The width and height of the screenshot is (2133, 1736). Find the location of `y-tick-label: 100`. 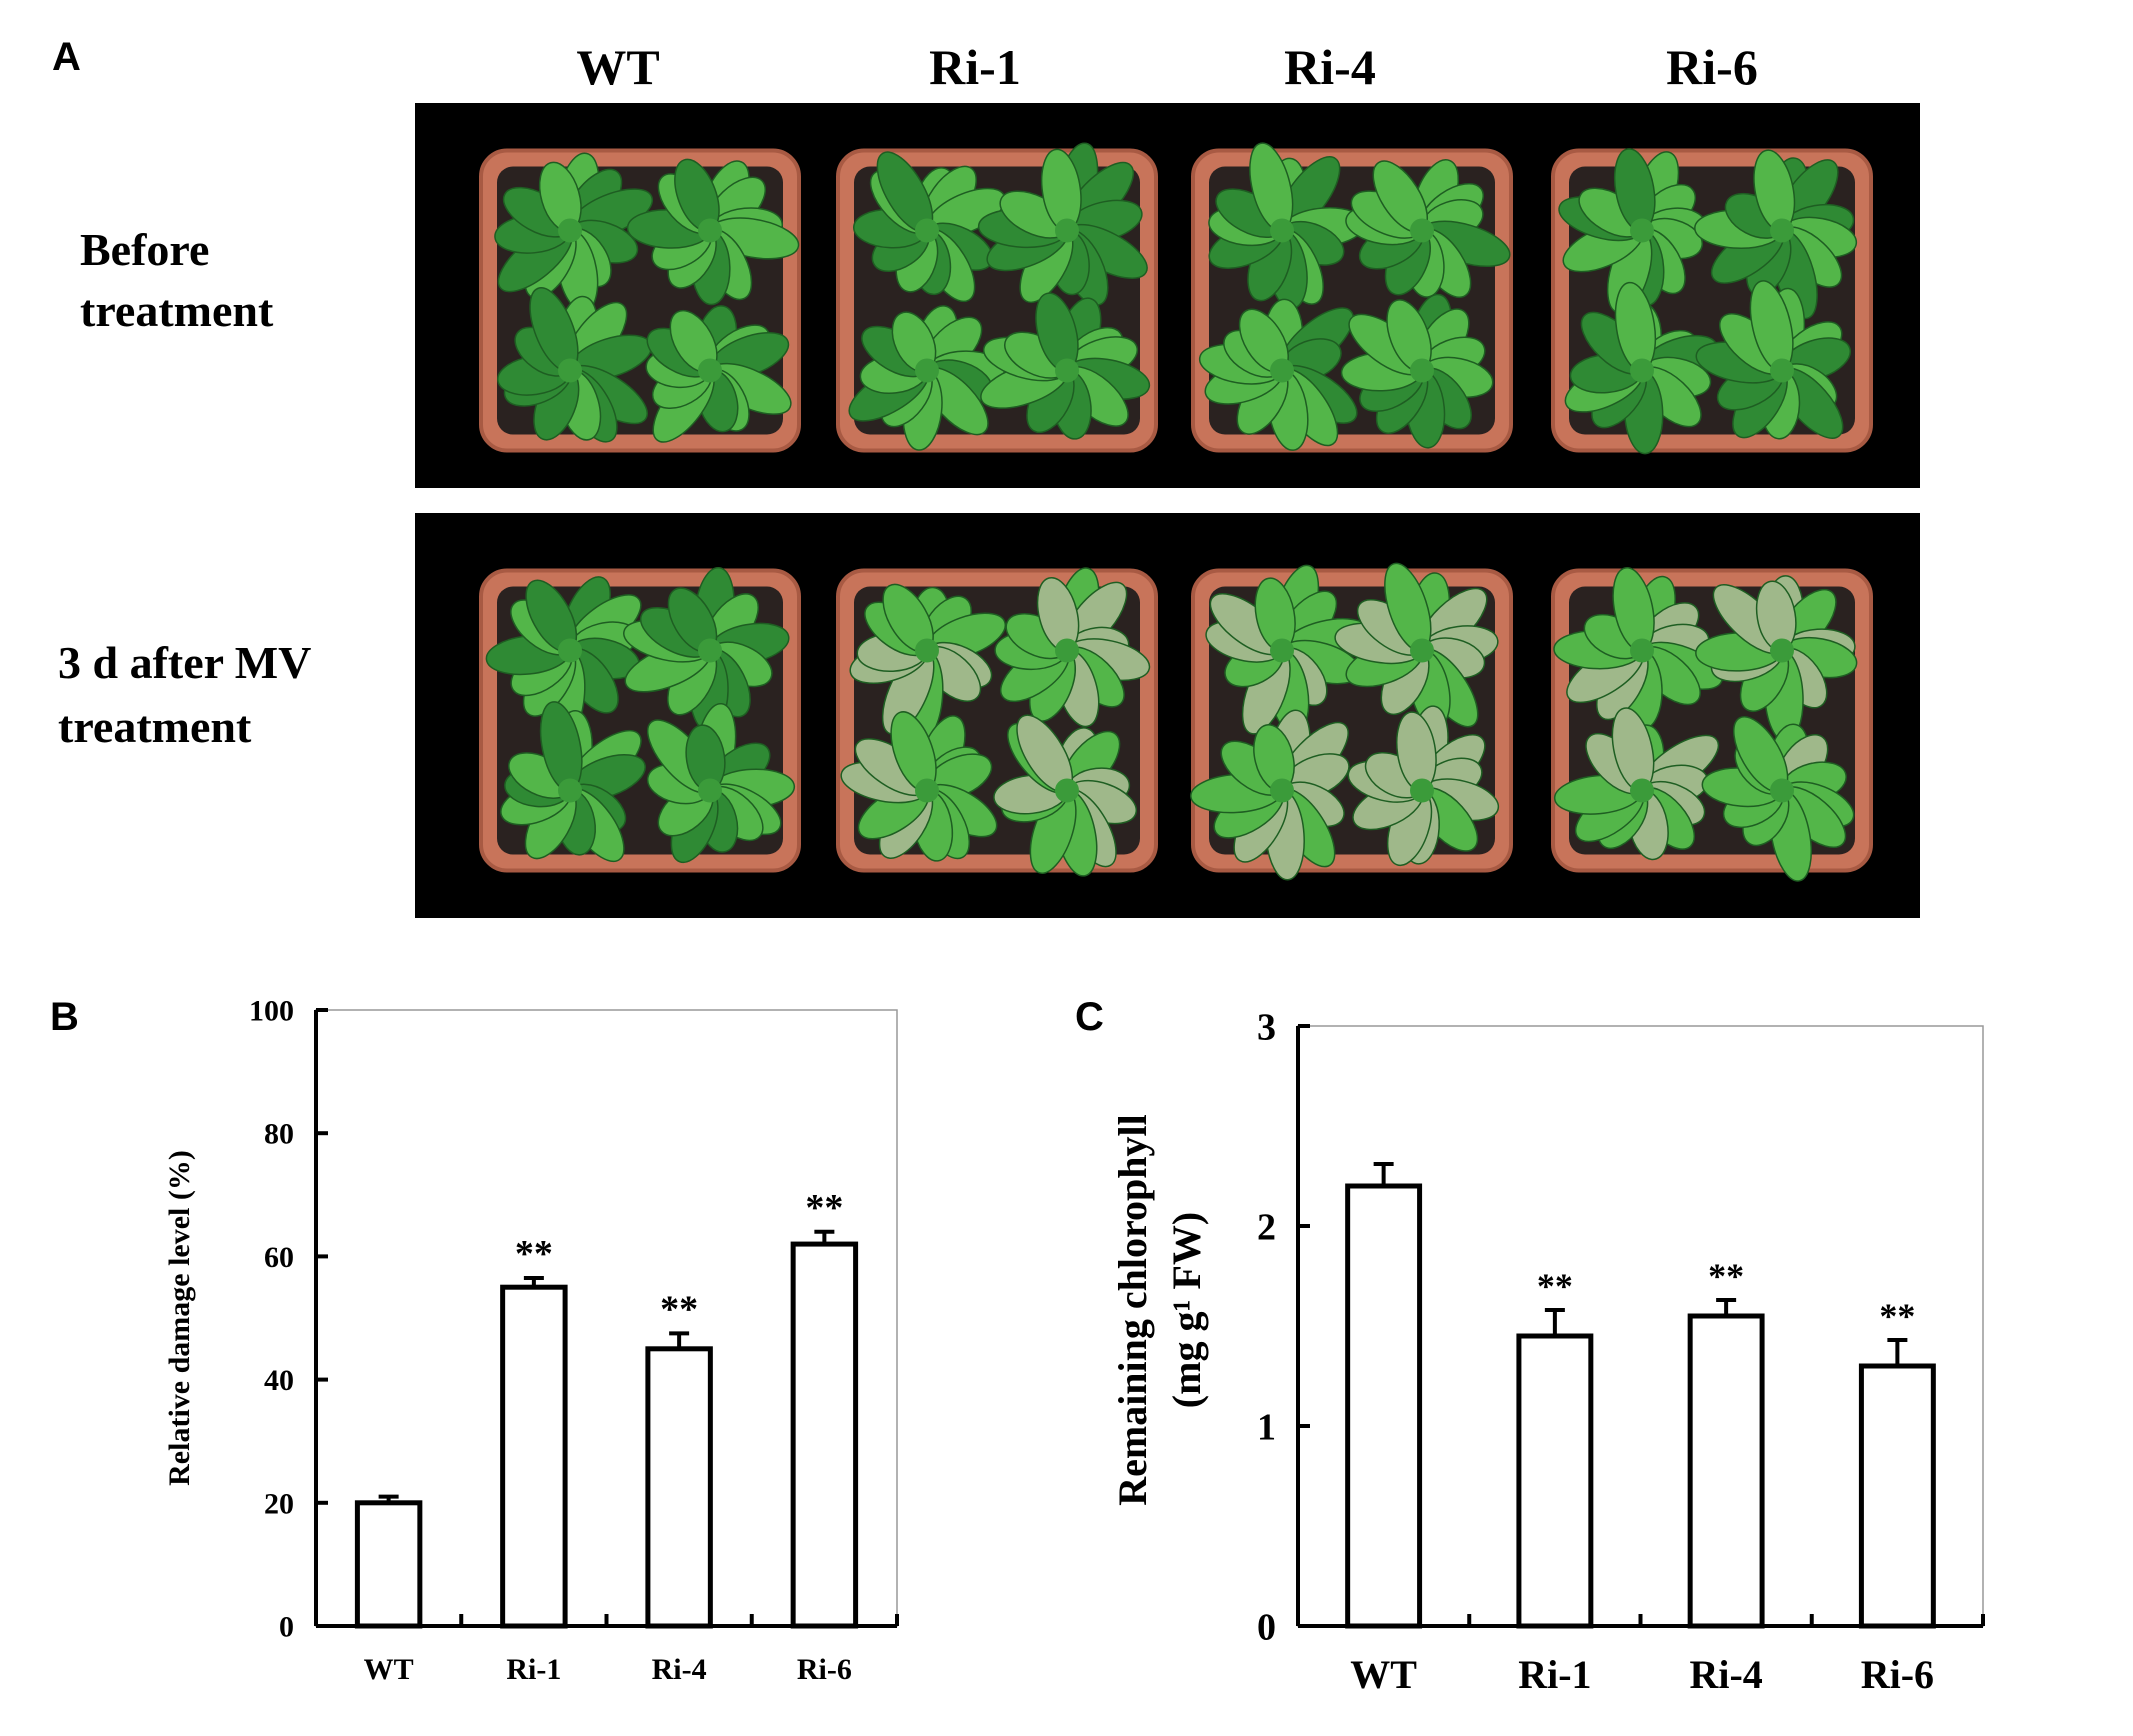

y-tick-label: 100 is located at coordinates (271, 1011).